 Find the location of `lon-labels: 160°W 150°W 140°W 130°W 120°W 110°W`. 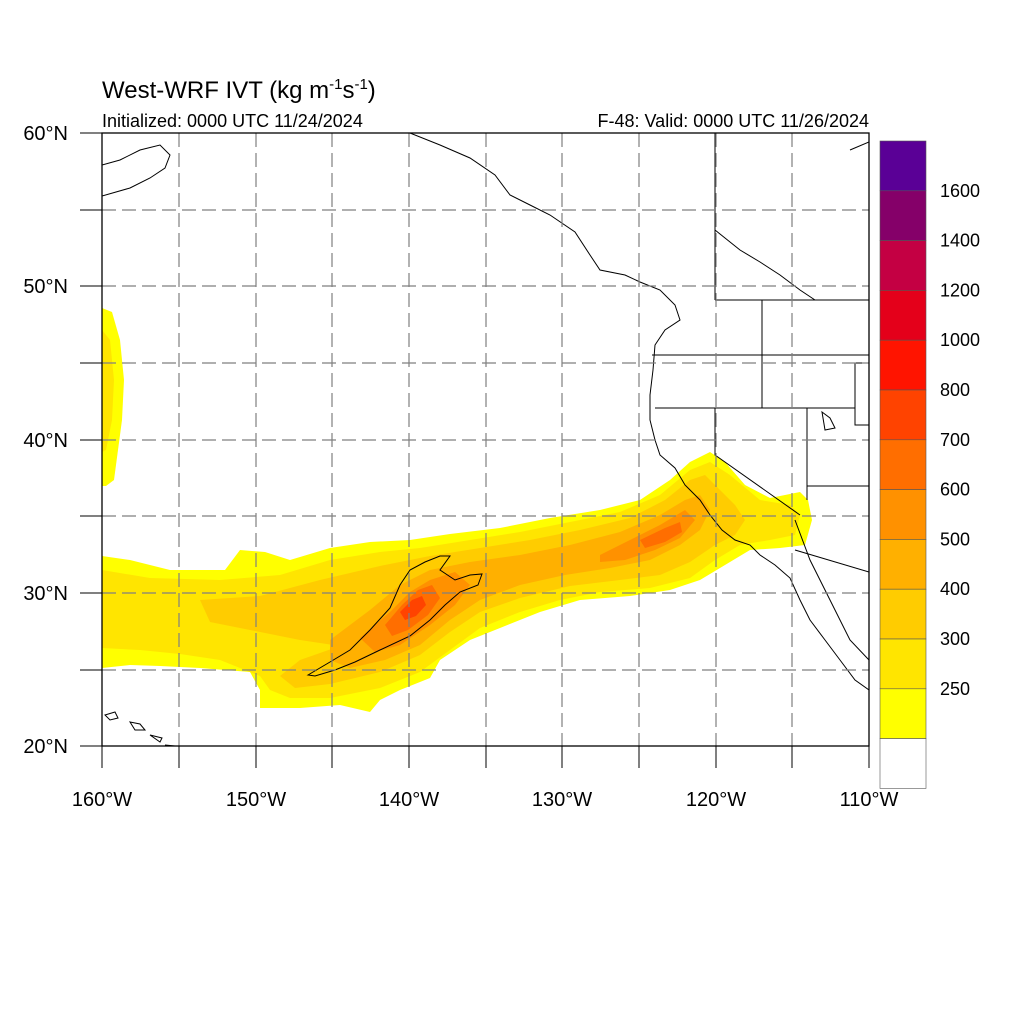

lon-labels: 160°W 150°W 140°W 130°W 120°W 110°W is located at coordinates (485, 800).